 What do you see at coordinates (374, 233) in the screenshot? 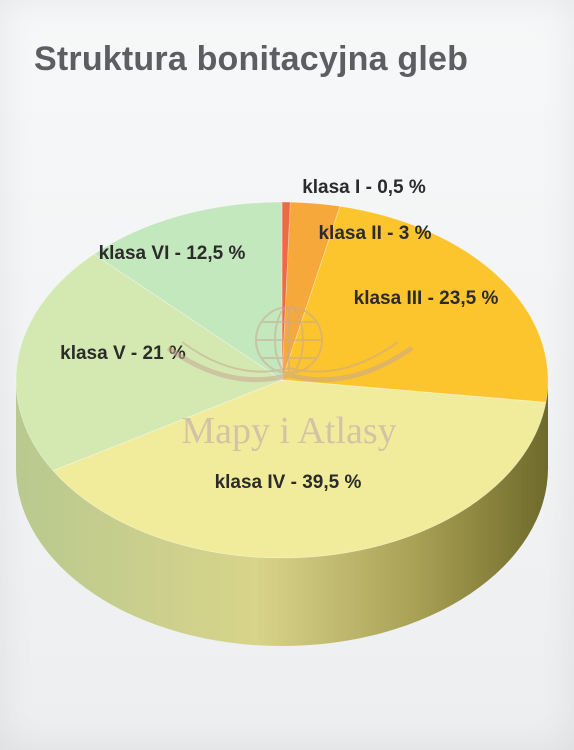
I see `slice-label-2: klasa II - 3 %` at bounding box center [374, 233].